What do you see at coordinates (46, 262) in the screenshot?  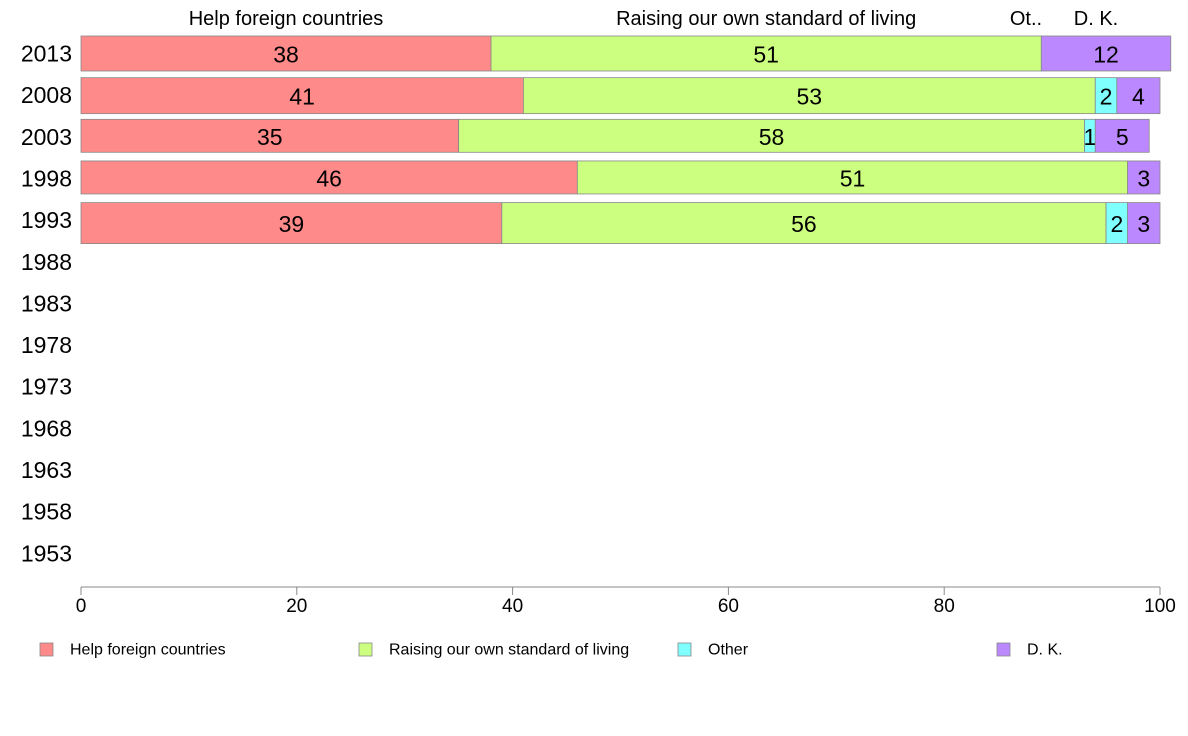 I see `category-label-1988: 1988` at bounding box center [46, 262].